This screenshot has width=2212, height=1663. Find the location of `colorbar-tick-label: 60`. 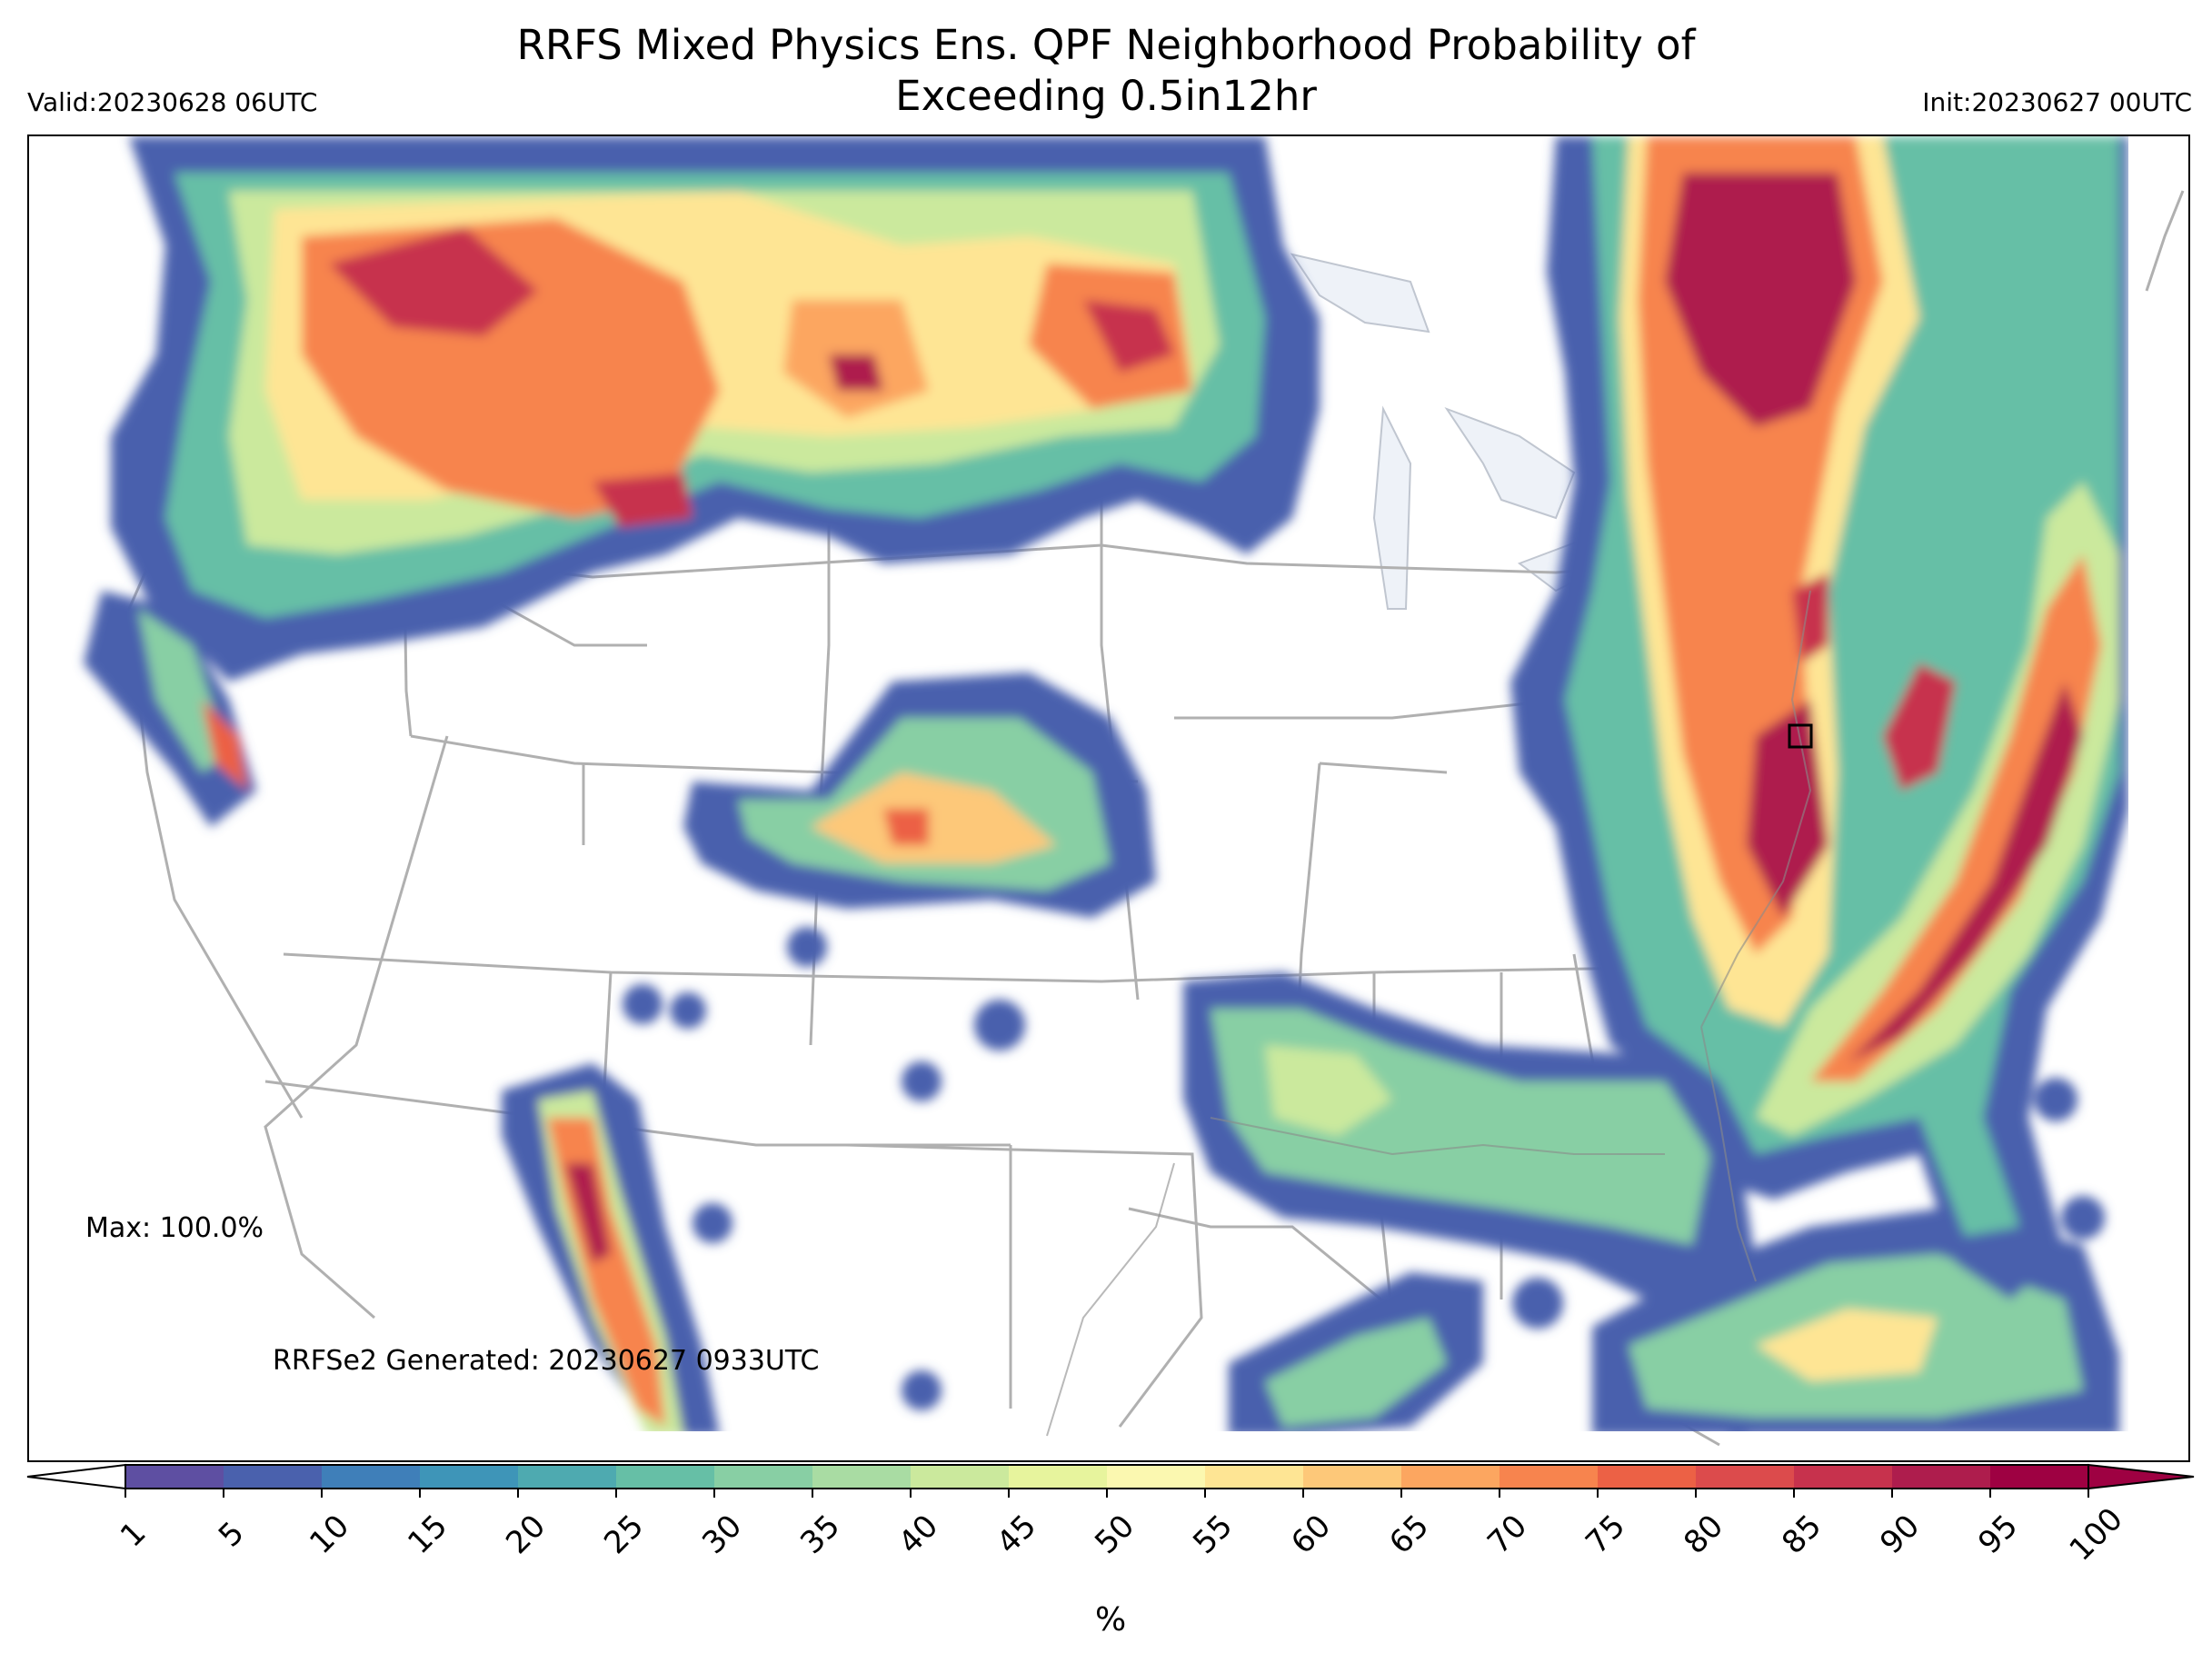

colorbar-tick-label: 60 is located at coordinates (1311, 1534).